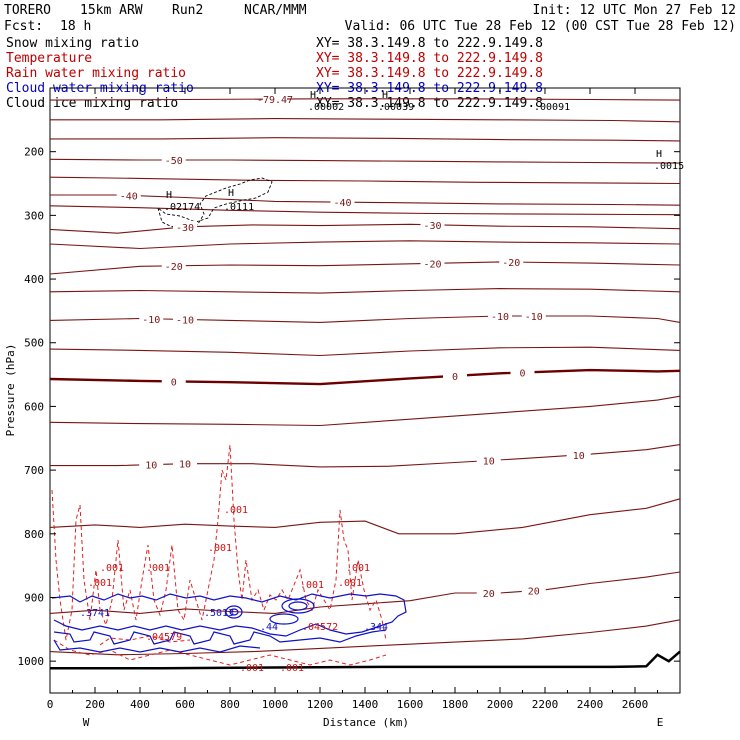  What do you see at coordinates (365, 351) in the screenshot?
I see `temp-contour-m5` at bounding box center [365, 351].